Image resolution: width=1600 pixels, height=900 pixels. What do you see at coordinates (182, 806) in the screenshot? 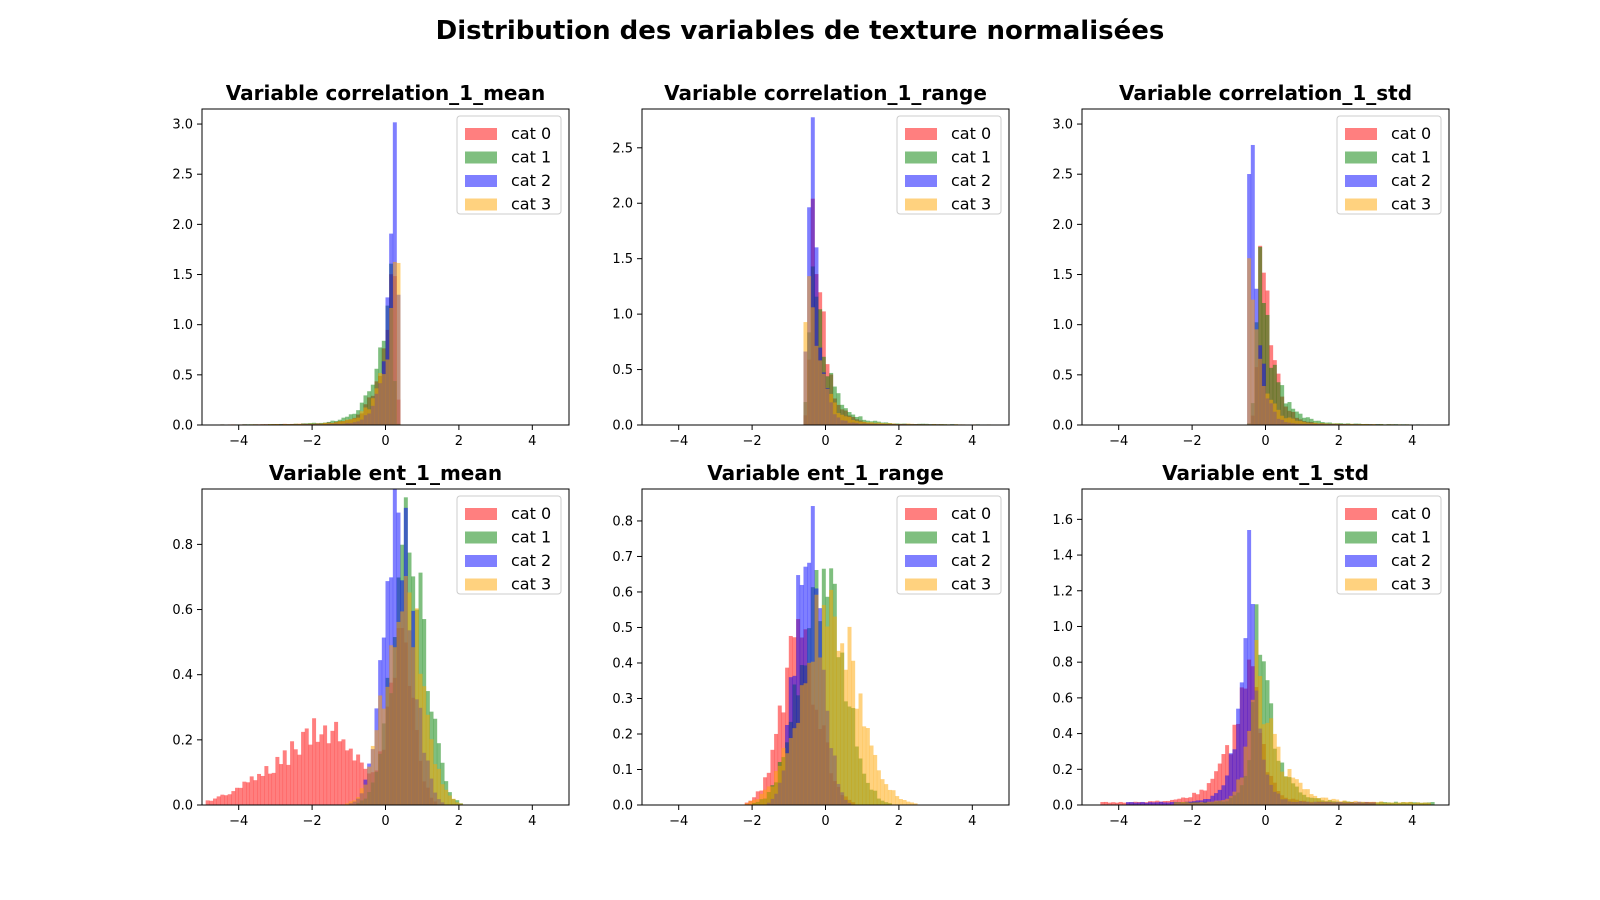
I see `y-tick-label: 0.0` at bounding box center [182, 806].